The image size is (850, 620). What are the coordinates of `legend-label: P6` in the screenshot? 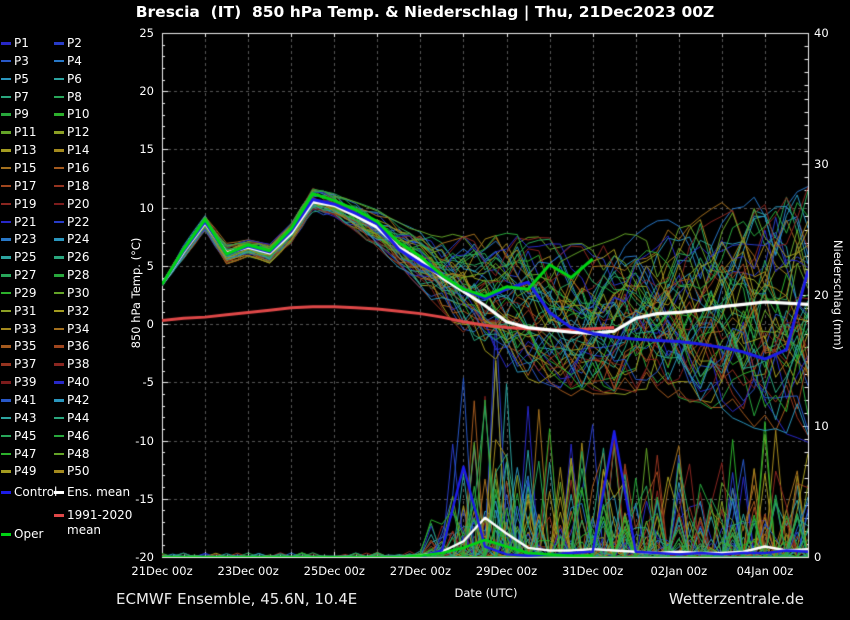 It's located at (74, 78).